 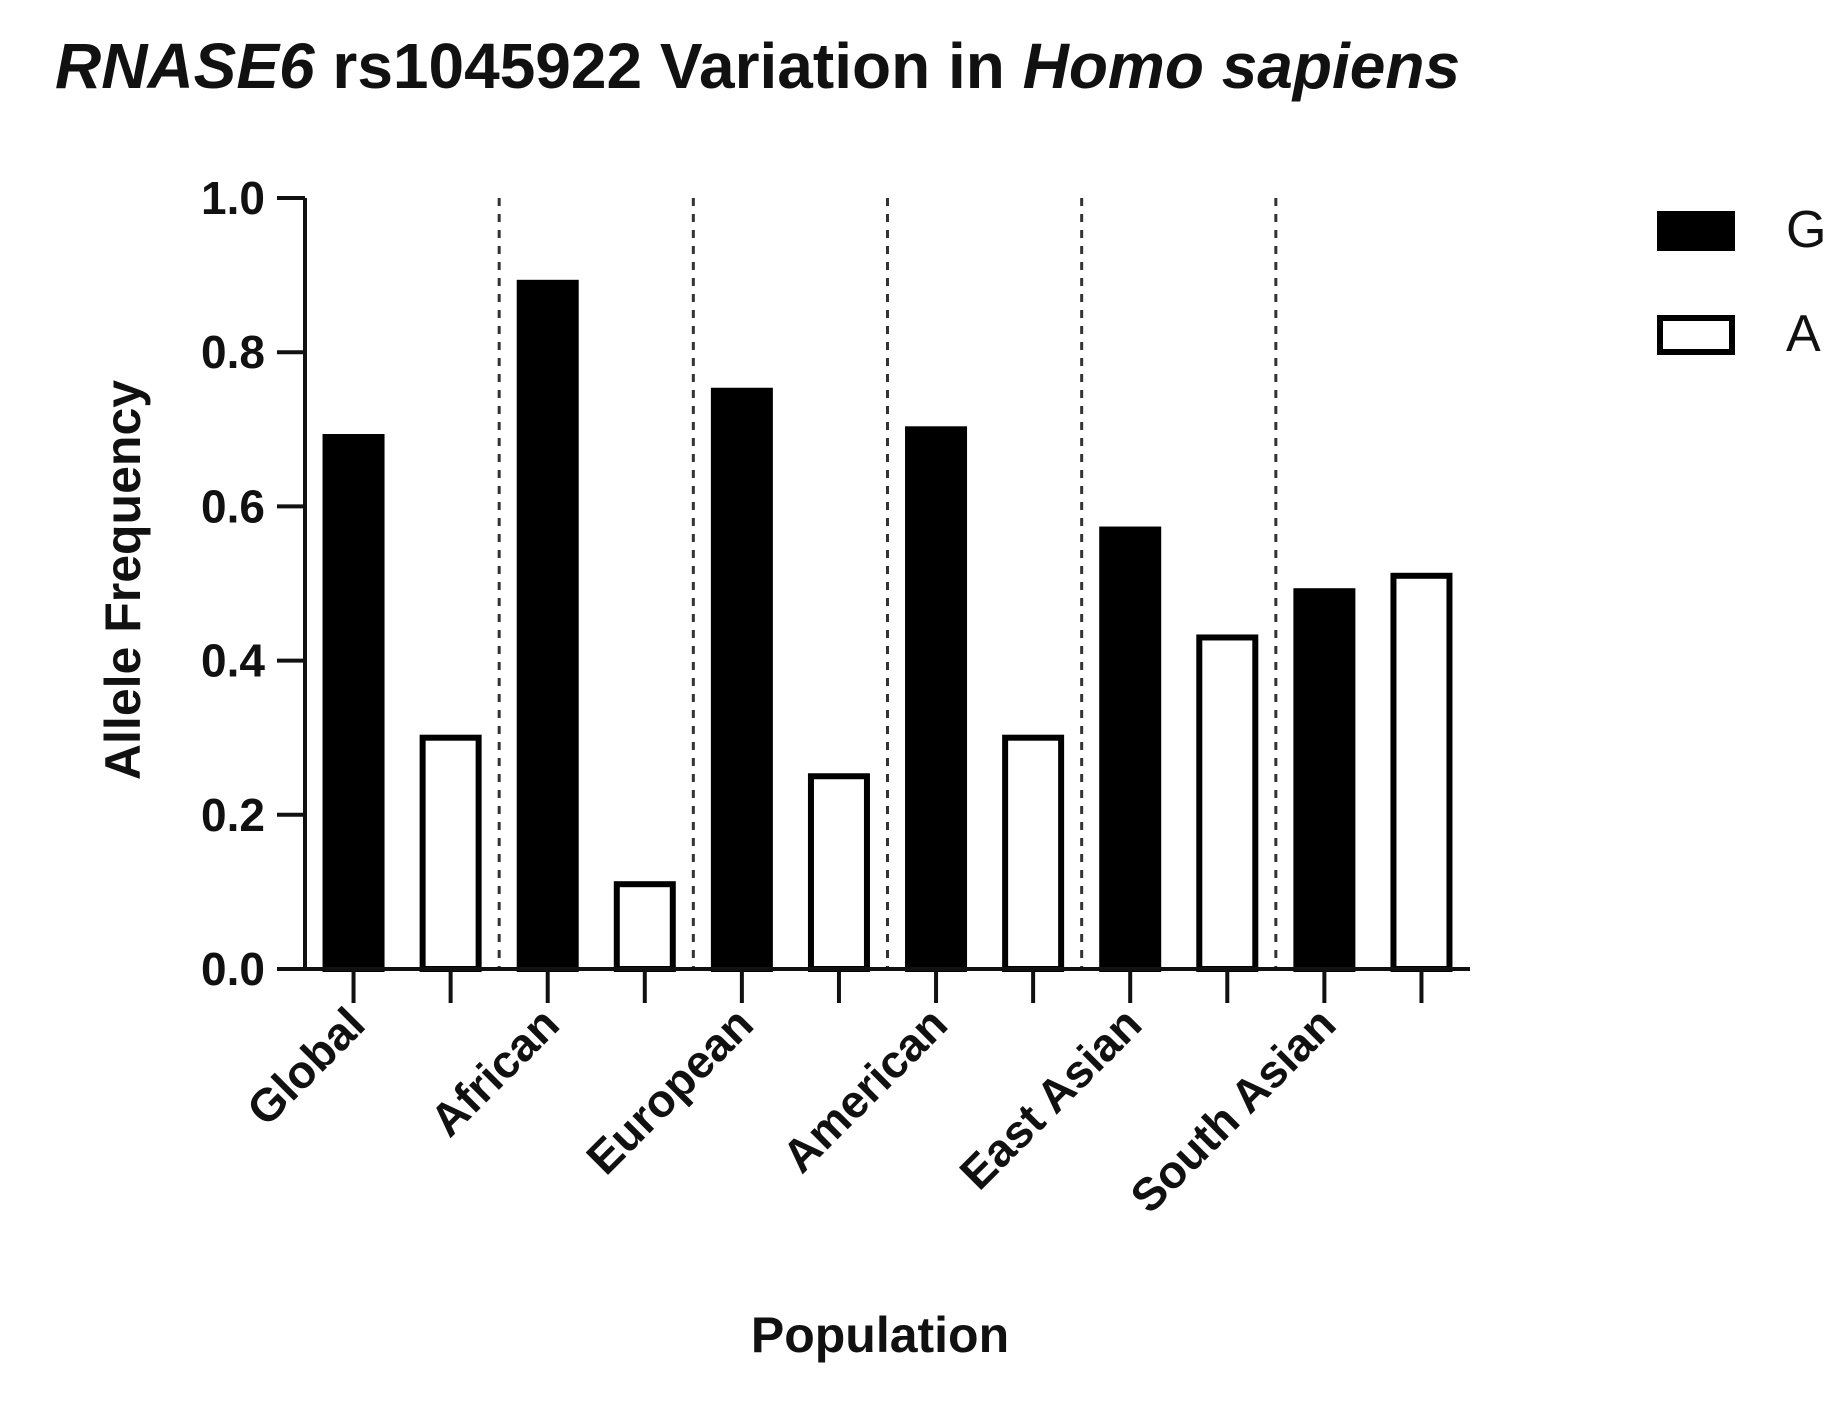 I want to click on bar-a-african, so click(x=644, y=926).